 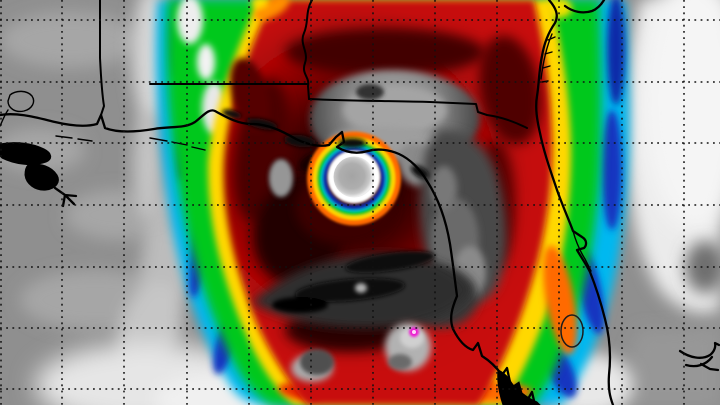 I want to click on eye-ring-navy, so click(x=354, y=178).